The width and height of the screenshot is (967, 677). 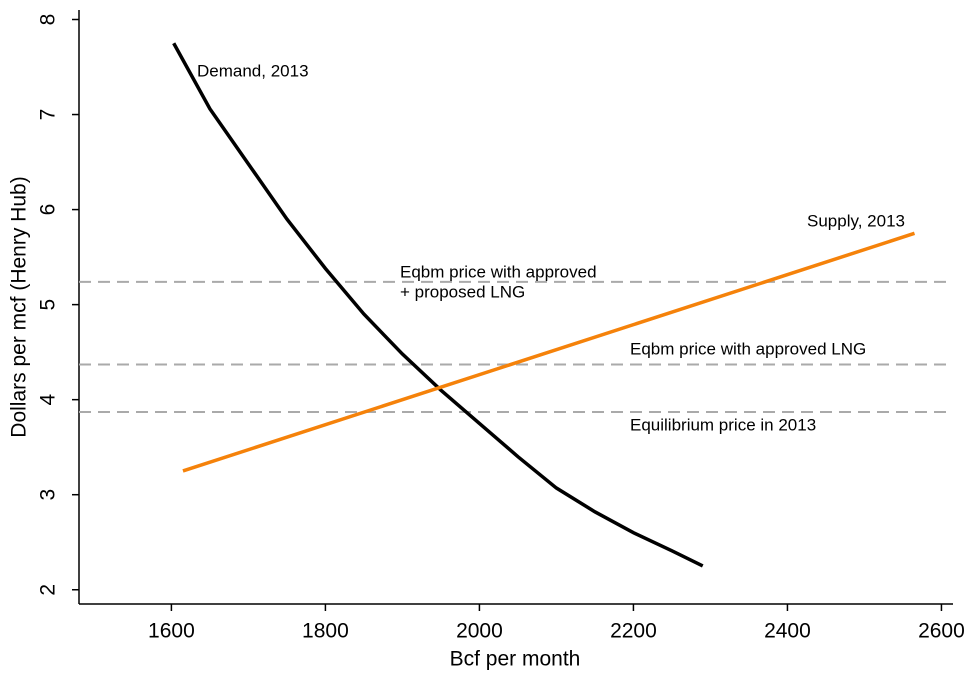 What do you see at coordinates (48, 590) in the screenshot?
I see `y-tick-label: 2` at bounding box center [48, 590].